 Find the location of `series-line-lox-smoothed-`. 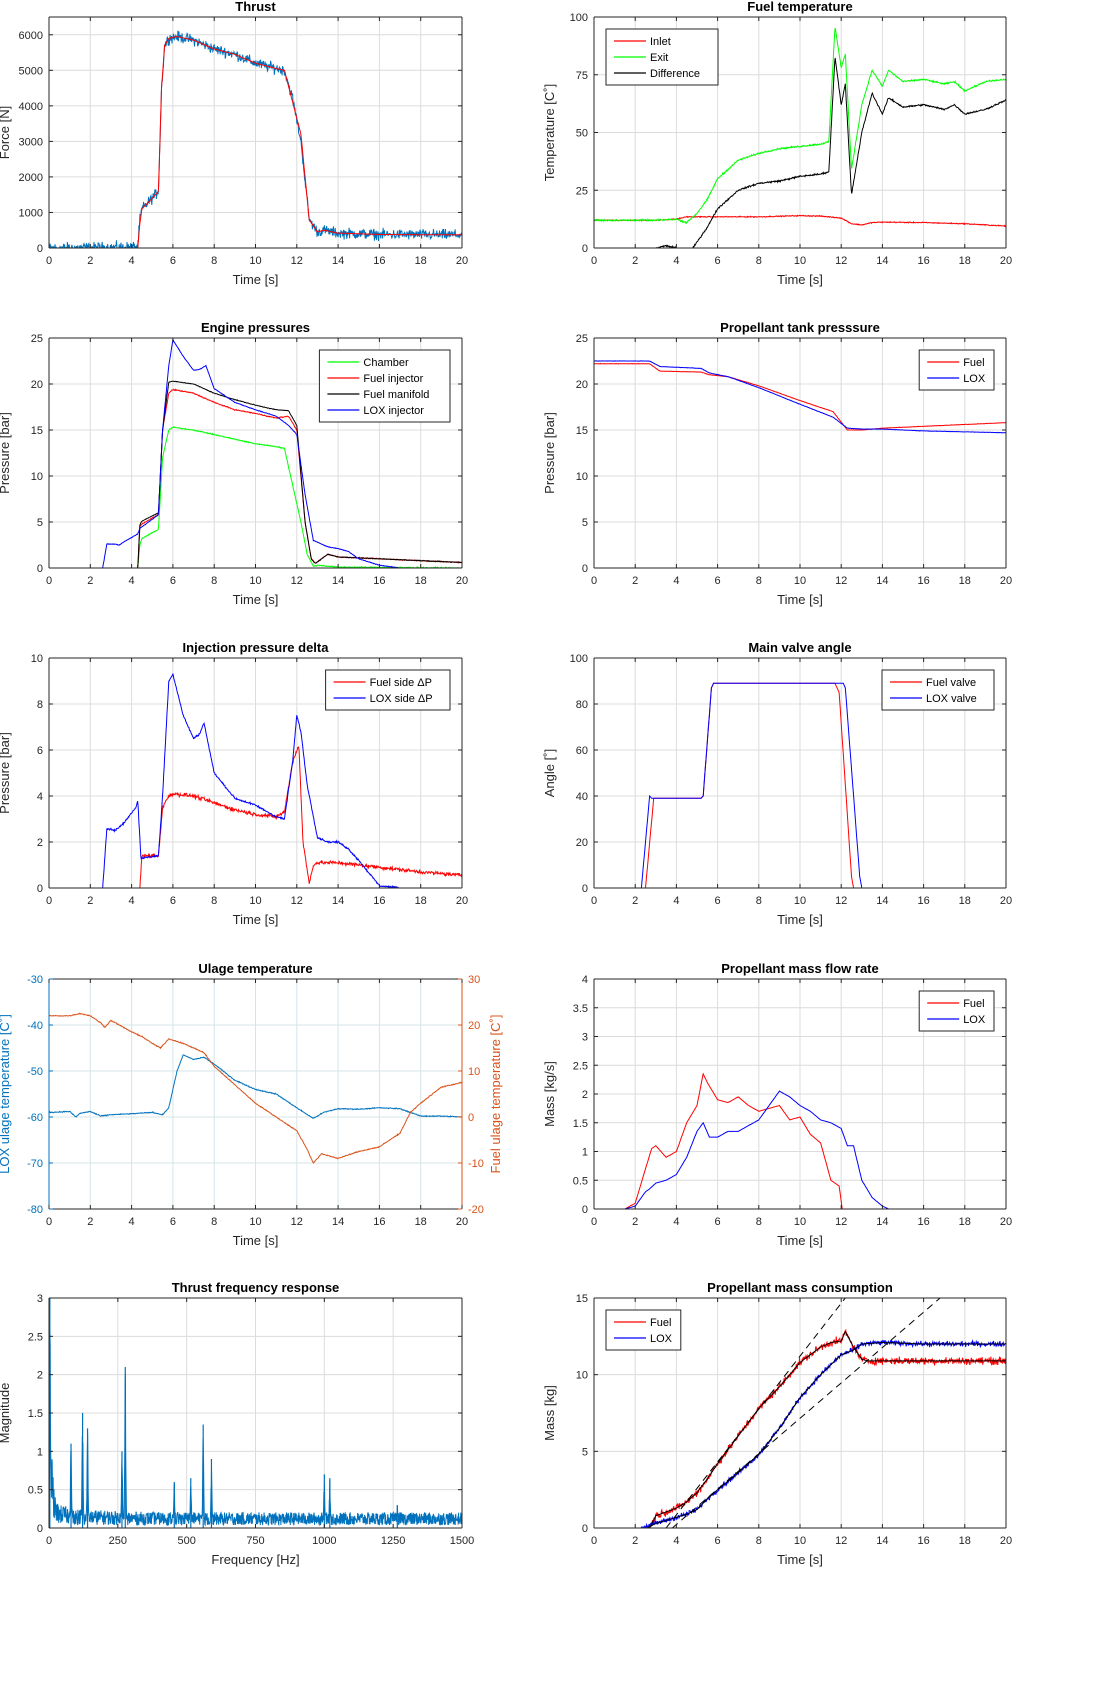

series-line-lox-smoothed- is located at coordinates (800, 1435).